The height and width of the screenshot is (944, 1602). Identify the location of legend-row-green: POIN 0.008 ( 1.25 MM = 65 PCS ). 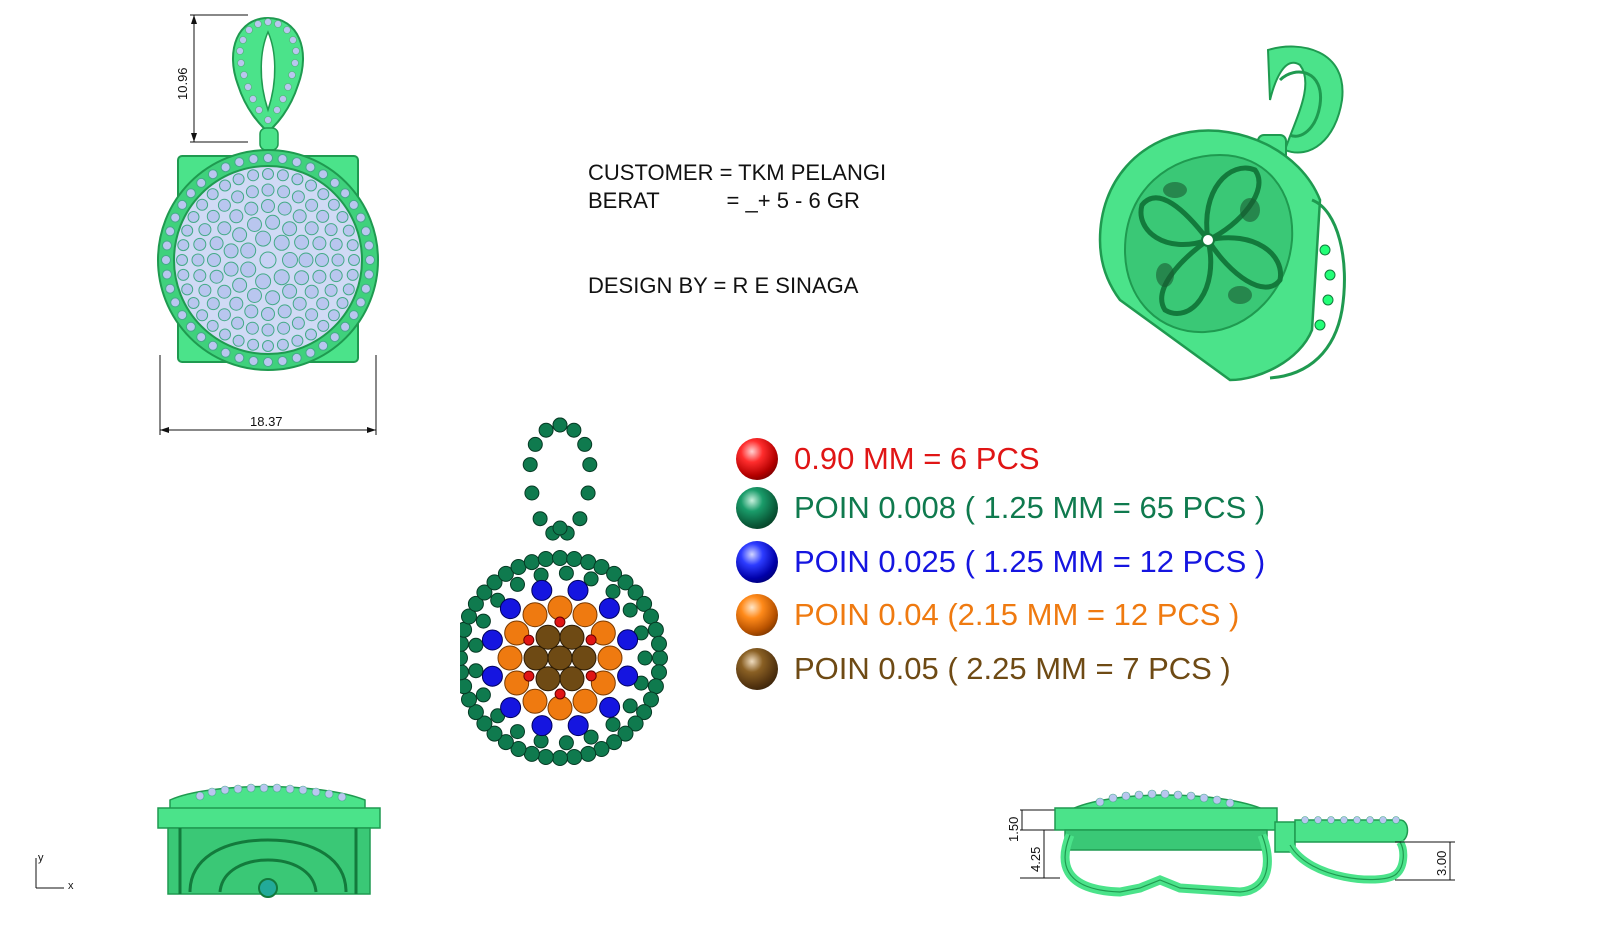
(1000, 508).